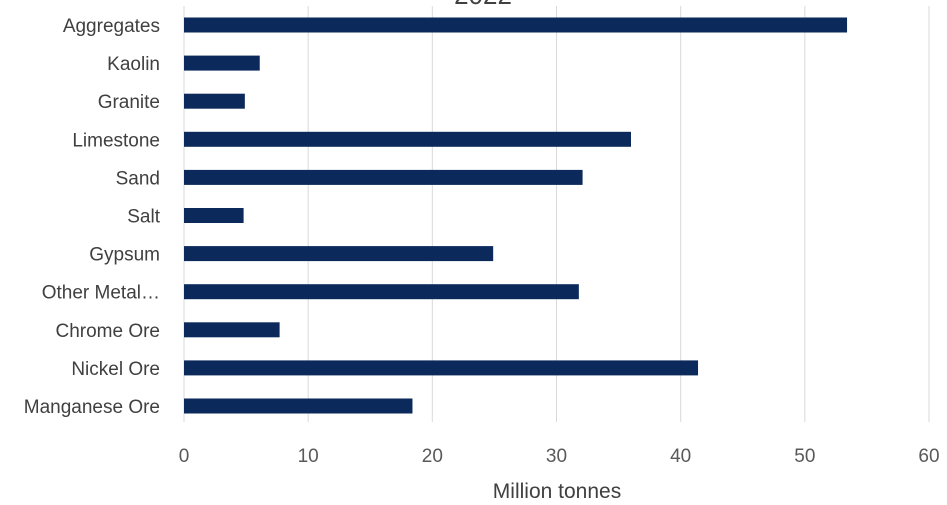  What do you see at coordinates (308, 456) in the screenshot?
I see `x-tick-label: 10` at bounding box center [308, 456].